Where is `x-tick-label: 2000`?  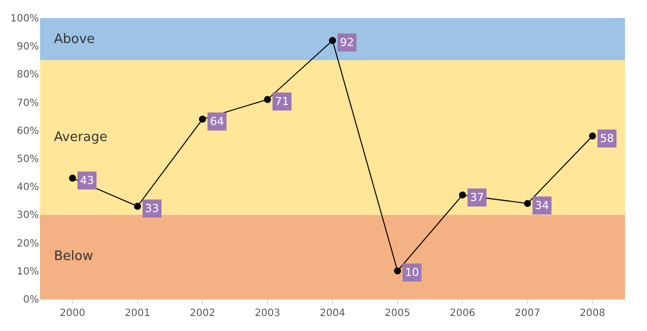 x-tick-label: 2000 is located at coordinates (73, 313).